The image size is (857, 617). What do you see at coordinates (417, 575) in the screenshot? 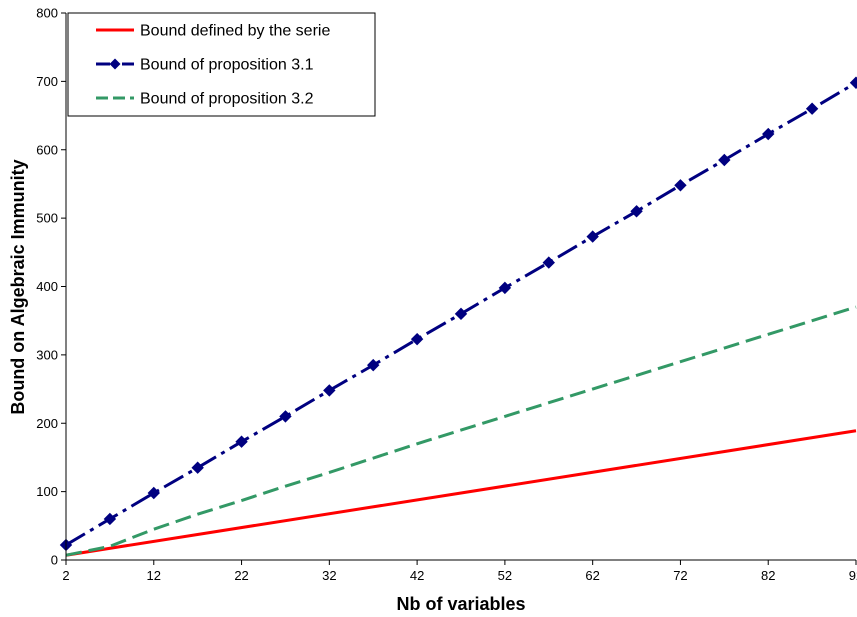
I see `x-tick-label: 42` at bounding box center [417, 575].